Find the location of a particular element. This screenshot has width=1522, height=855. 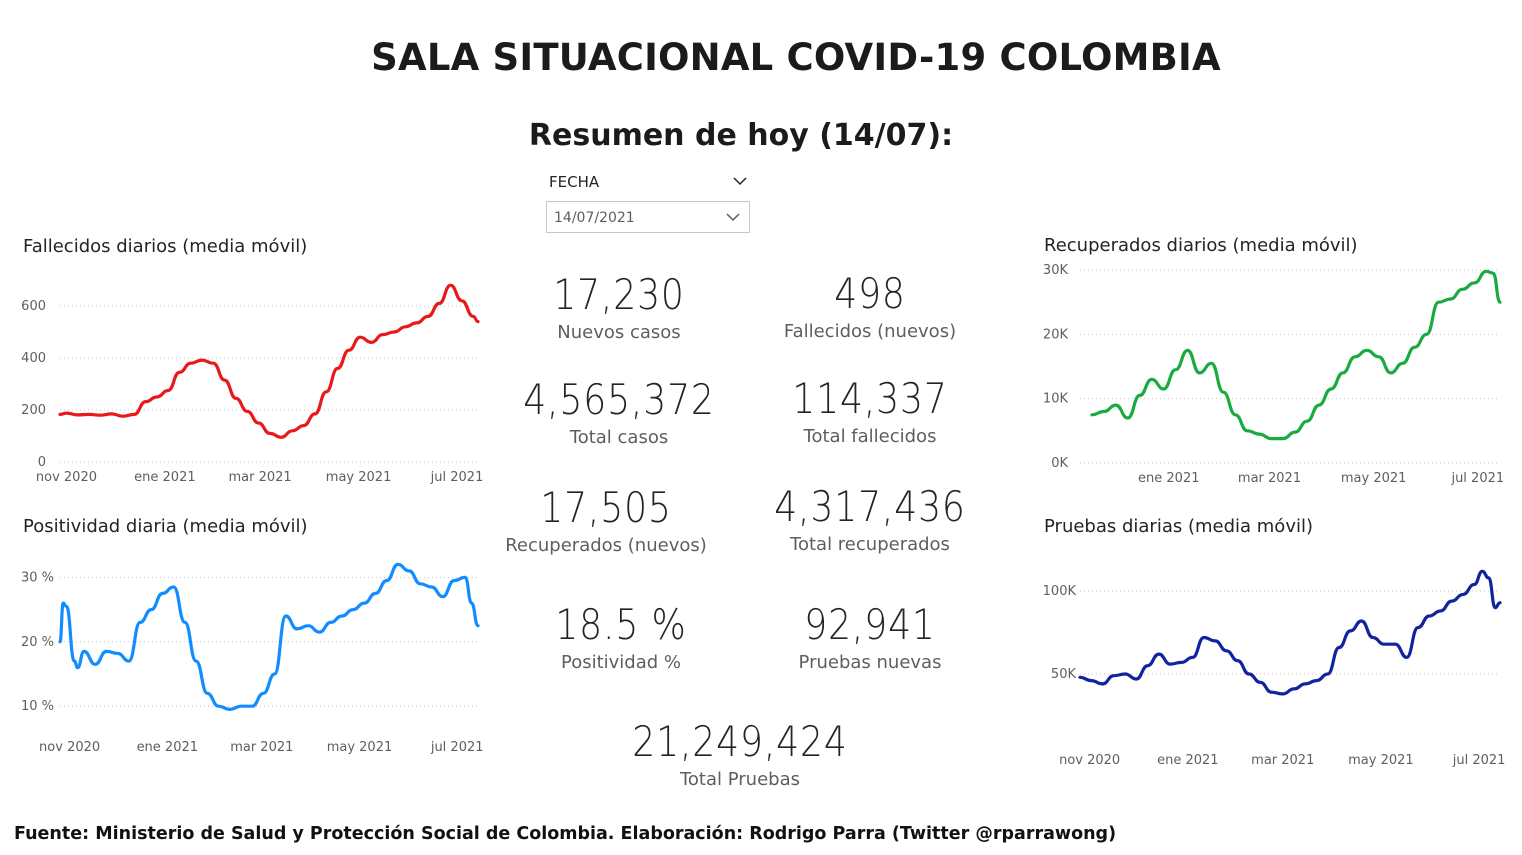

kpi-label: Nuevos casos is located at coordinates (619, 332).